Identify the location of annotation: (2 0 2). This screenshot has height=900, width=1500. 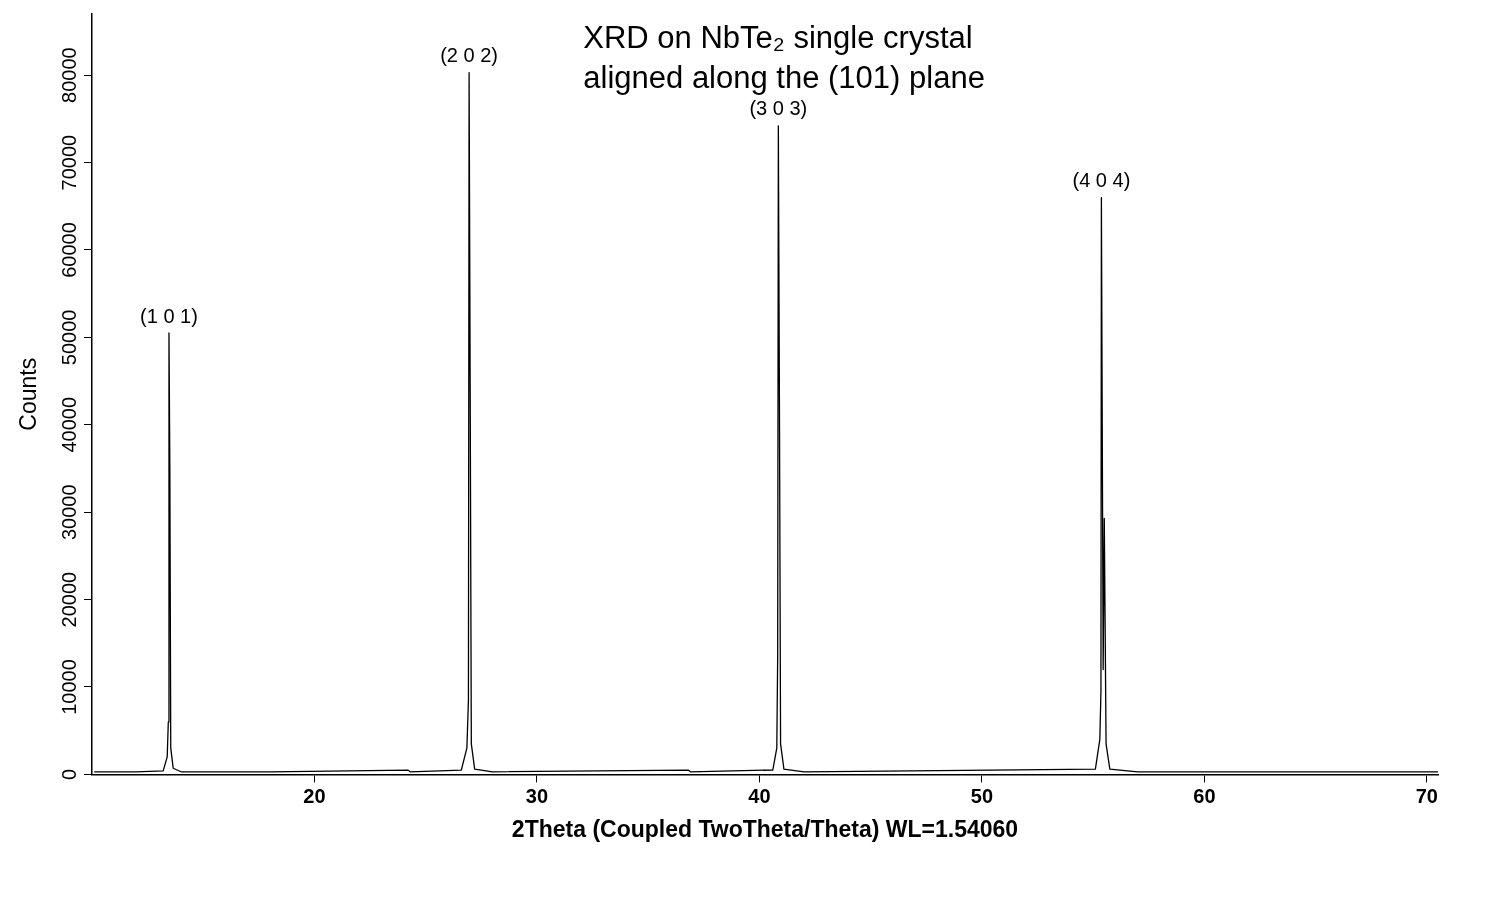
(469, 55).